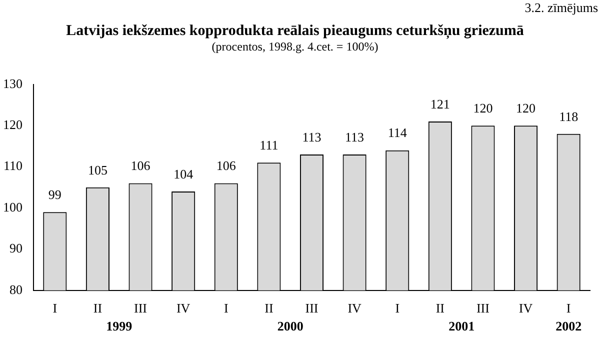 The image size is (600, 342). I want to click on text: 2002, so click(569, 326).